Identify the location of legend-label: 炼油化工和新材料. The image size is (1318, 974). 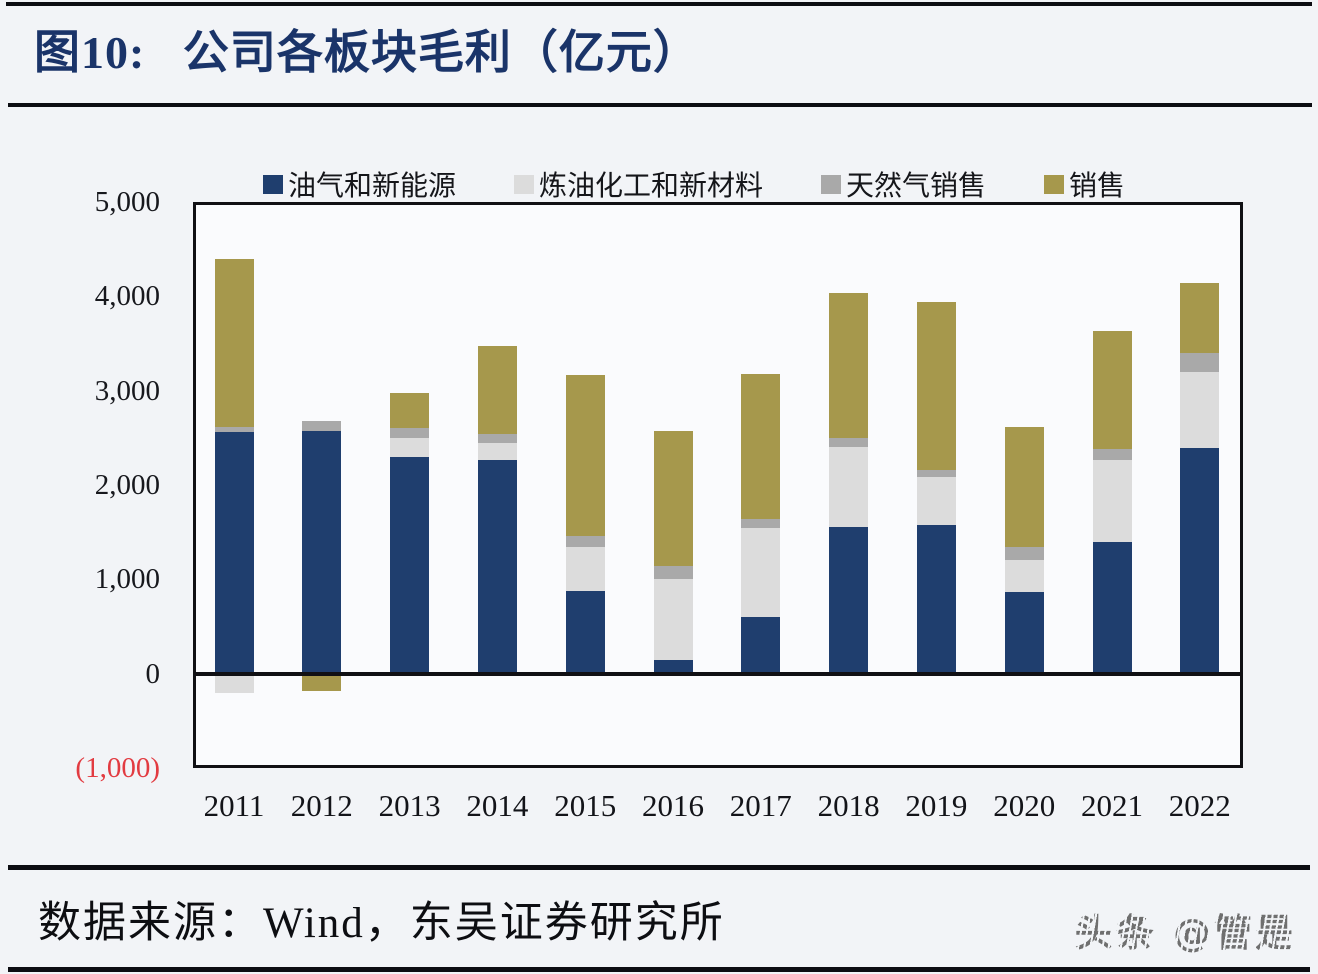
(651, 186).